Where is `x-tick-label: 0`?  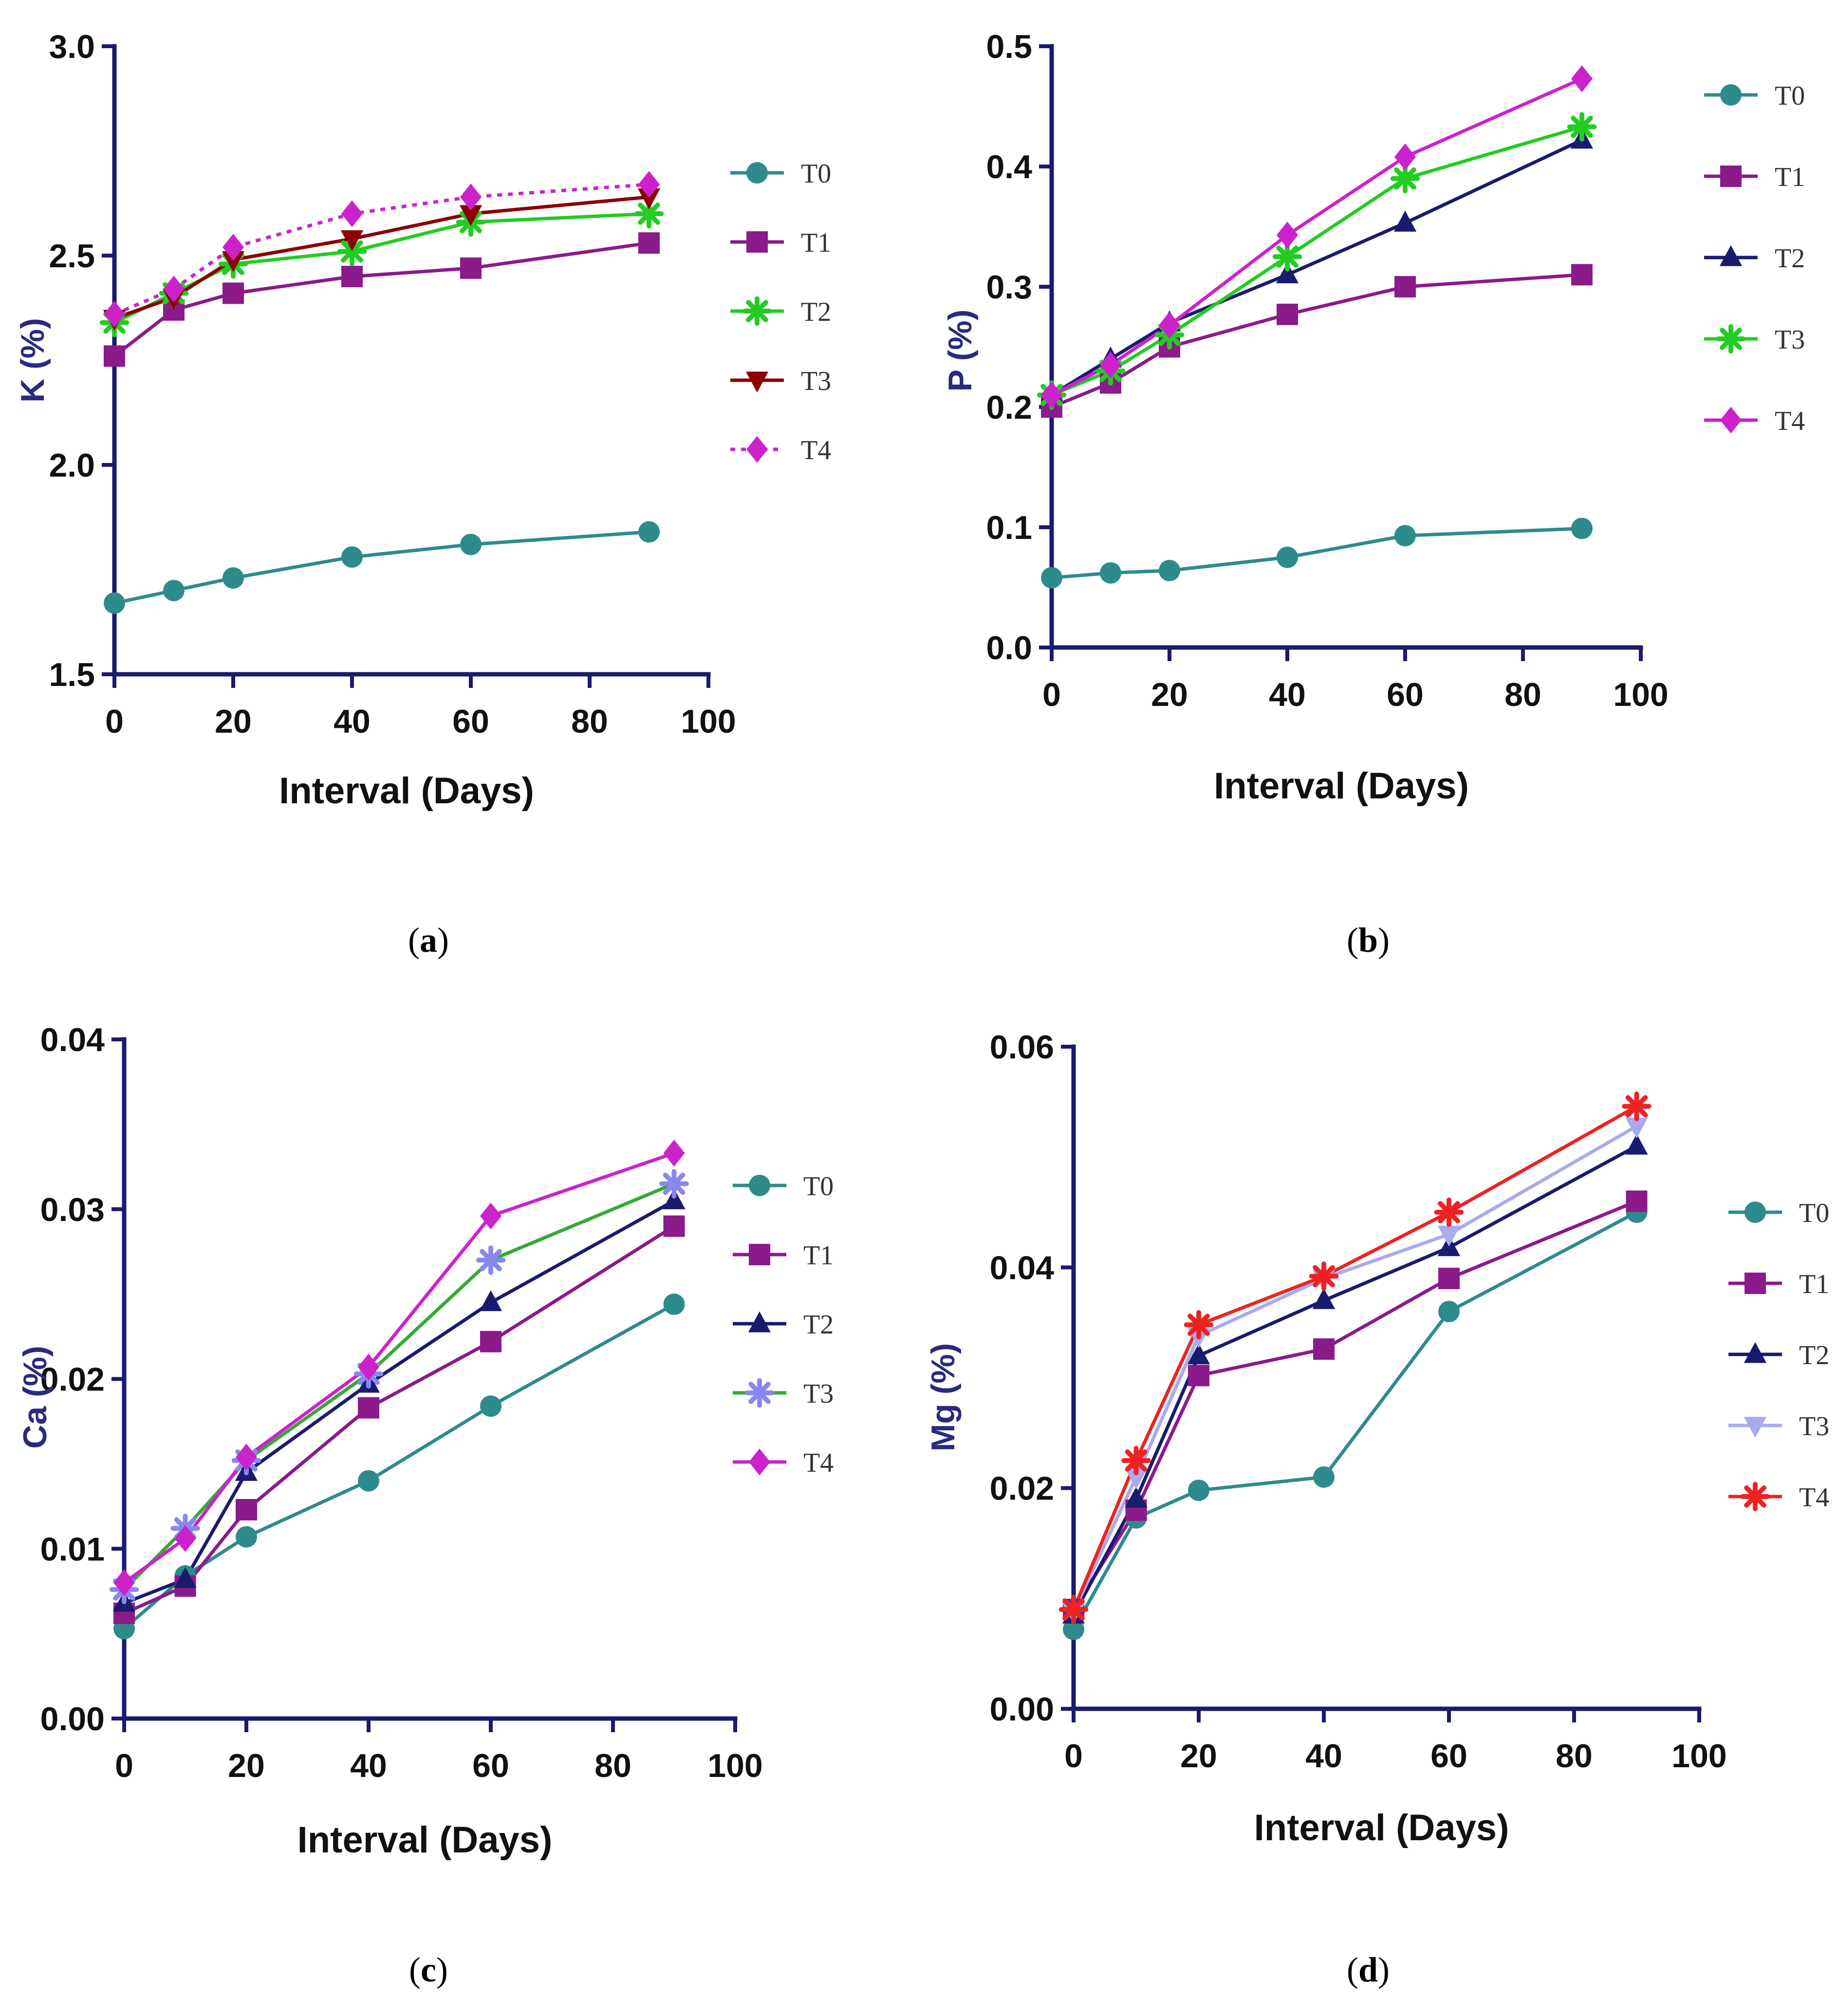
x-tick-label: 0 is located at coordinates (124, 1766).